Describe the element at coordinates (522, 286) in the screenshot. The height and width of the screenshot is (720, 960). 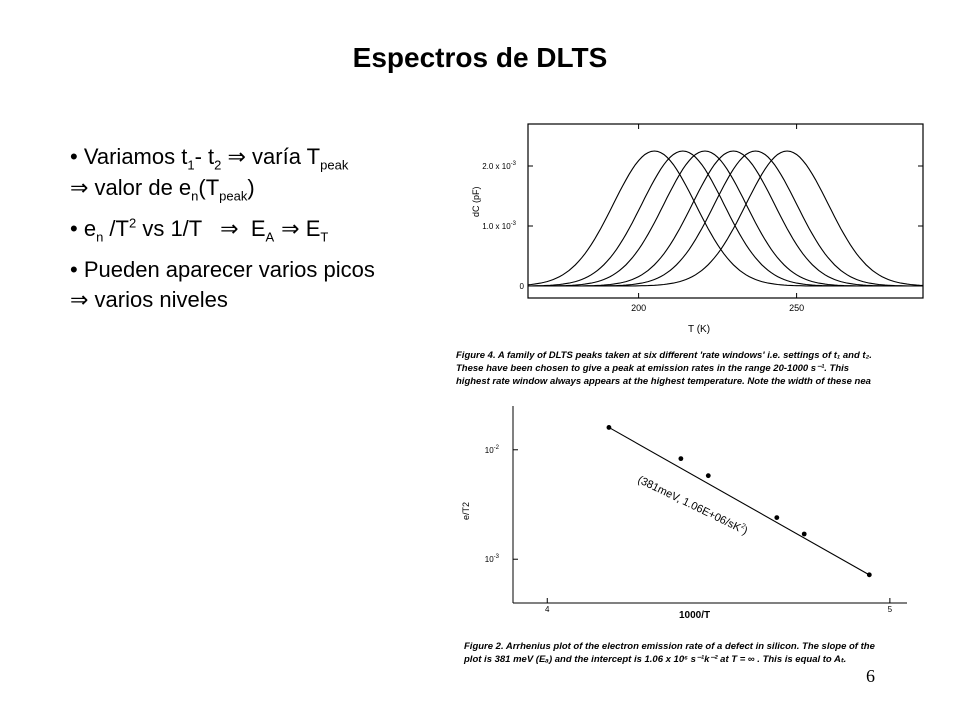
I see `y-tick-label: 0` at that location.